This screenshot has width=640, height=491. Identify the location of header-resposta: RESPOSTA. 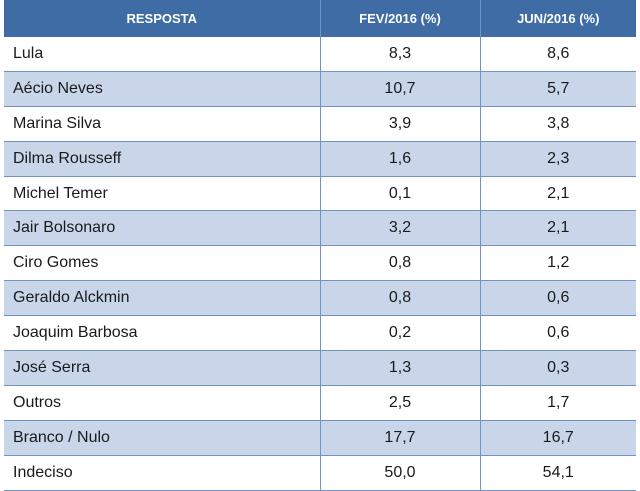
(162, 18).